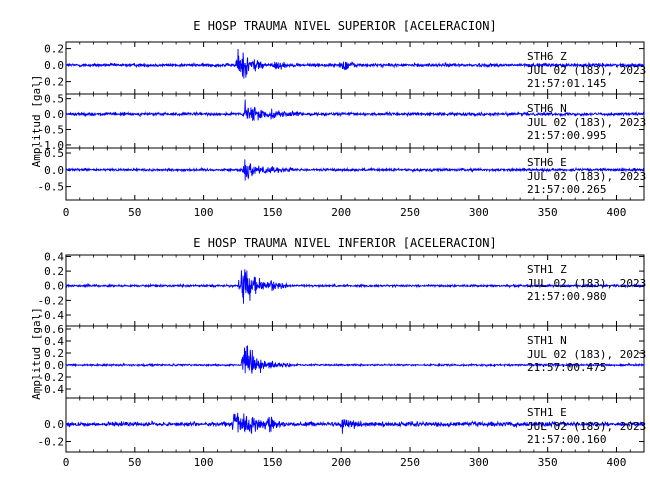 Image resolution: width=650 pixels, height=500 pixels. I want to click on trace-time: 21:57:00.980, so click(566, 296).